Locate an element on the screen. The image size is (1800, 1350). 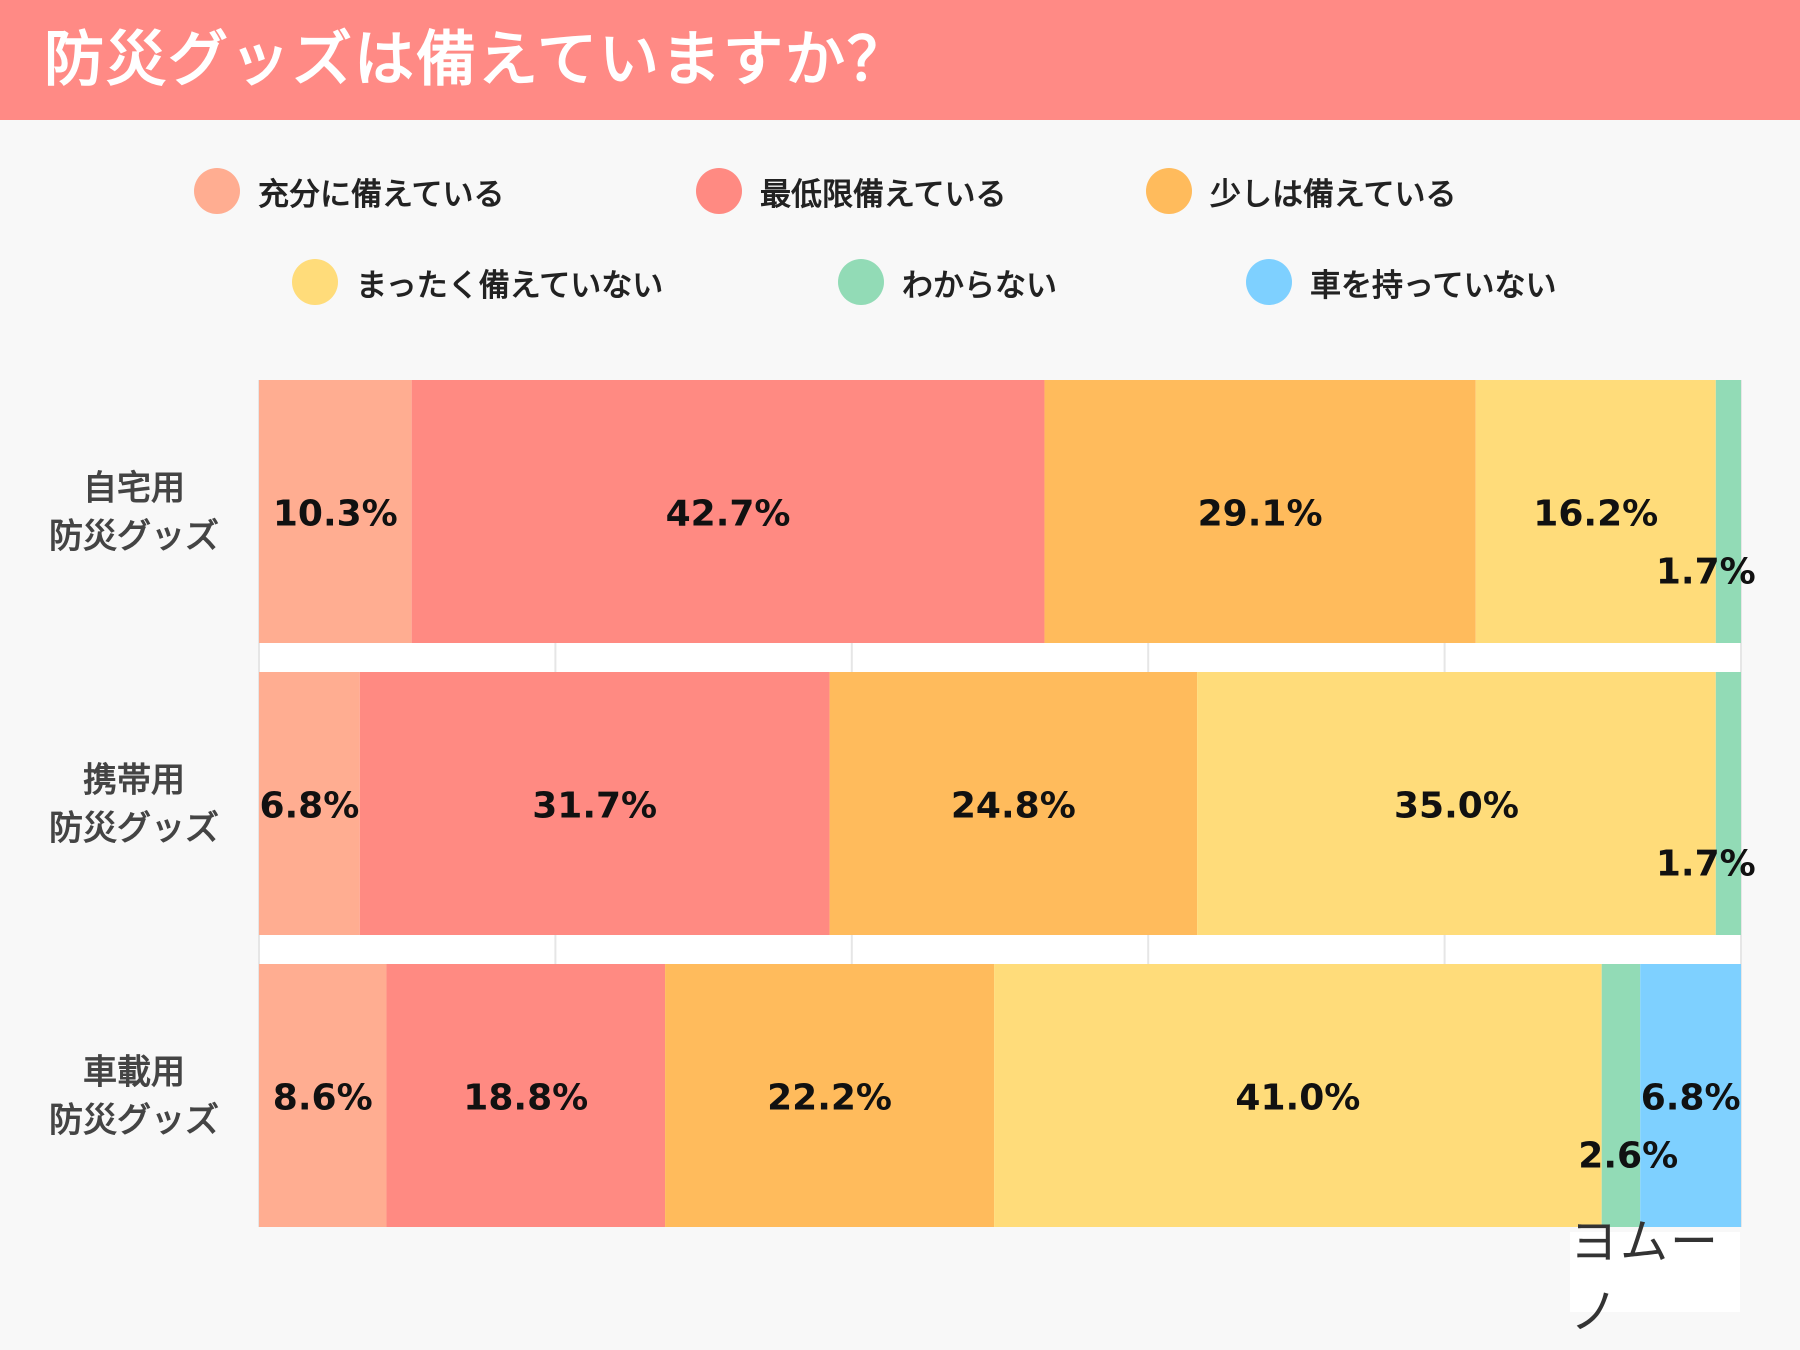
legend-label: 最低限備えている is located at coordinates (883, 194).